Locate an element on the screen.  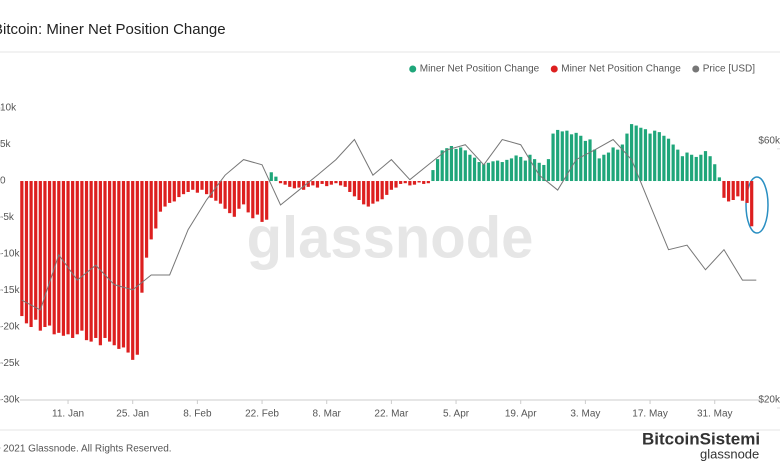
highlight-ellipse is located at coordinates (757, 205).